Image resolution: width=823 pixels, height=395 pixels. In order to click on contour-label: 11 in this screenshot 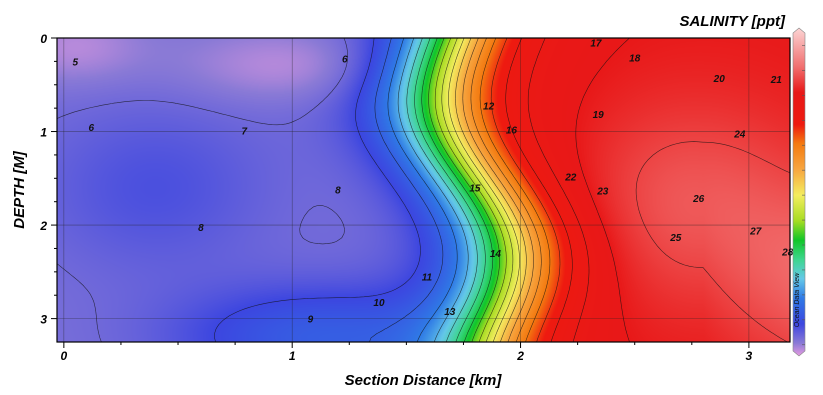, I will do `click(427, 278)`.